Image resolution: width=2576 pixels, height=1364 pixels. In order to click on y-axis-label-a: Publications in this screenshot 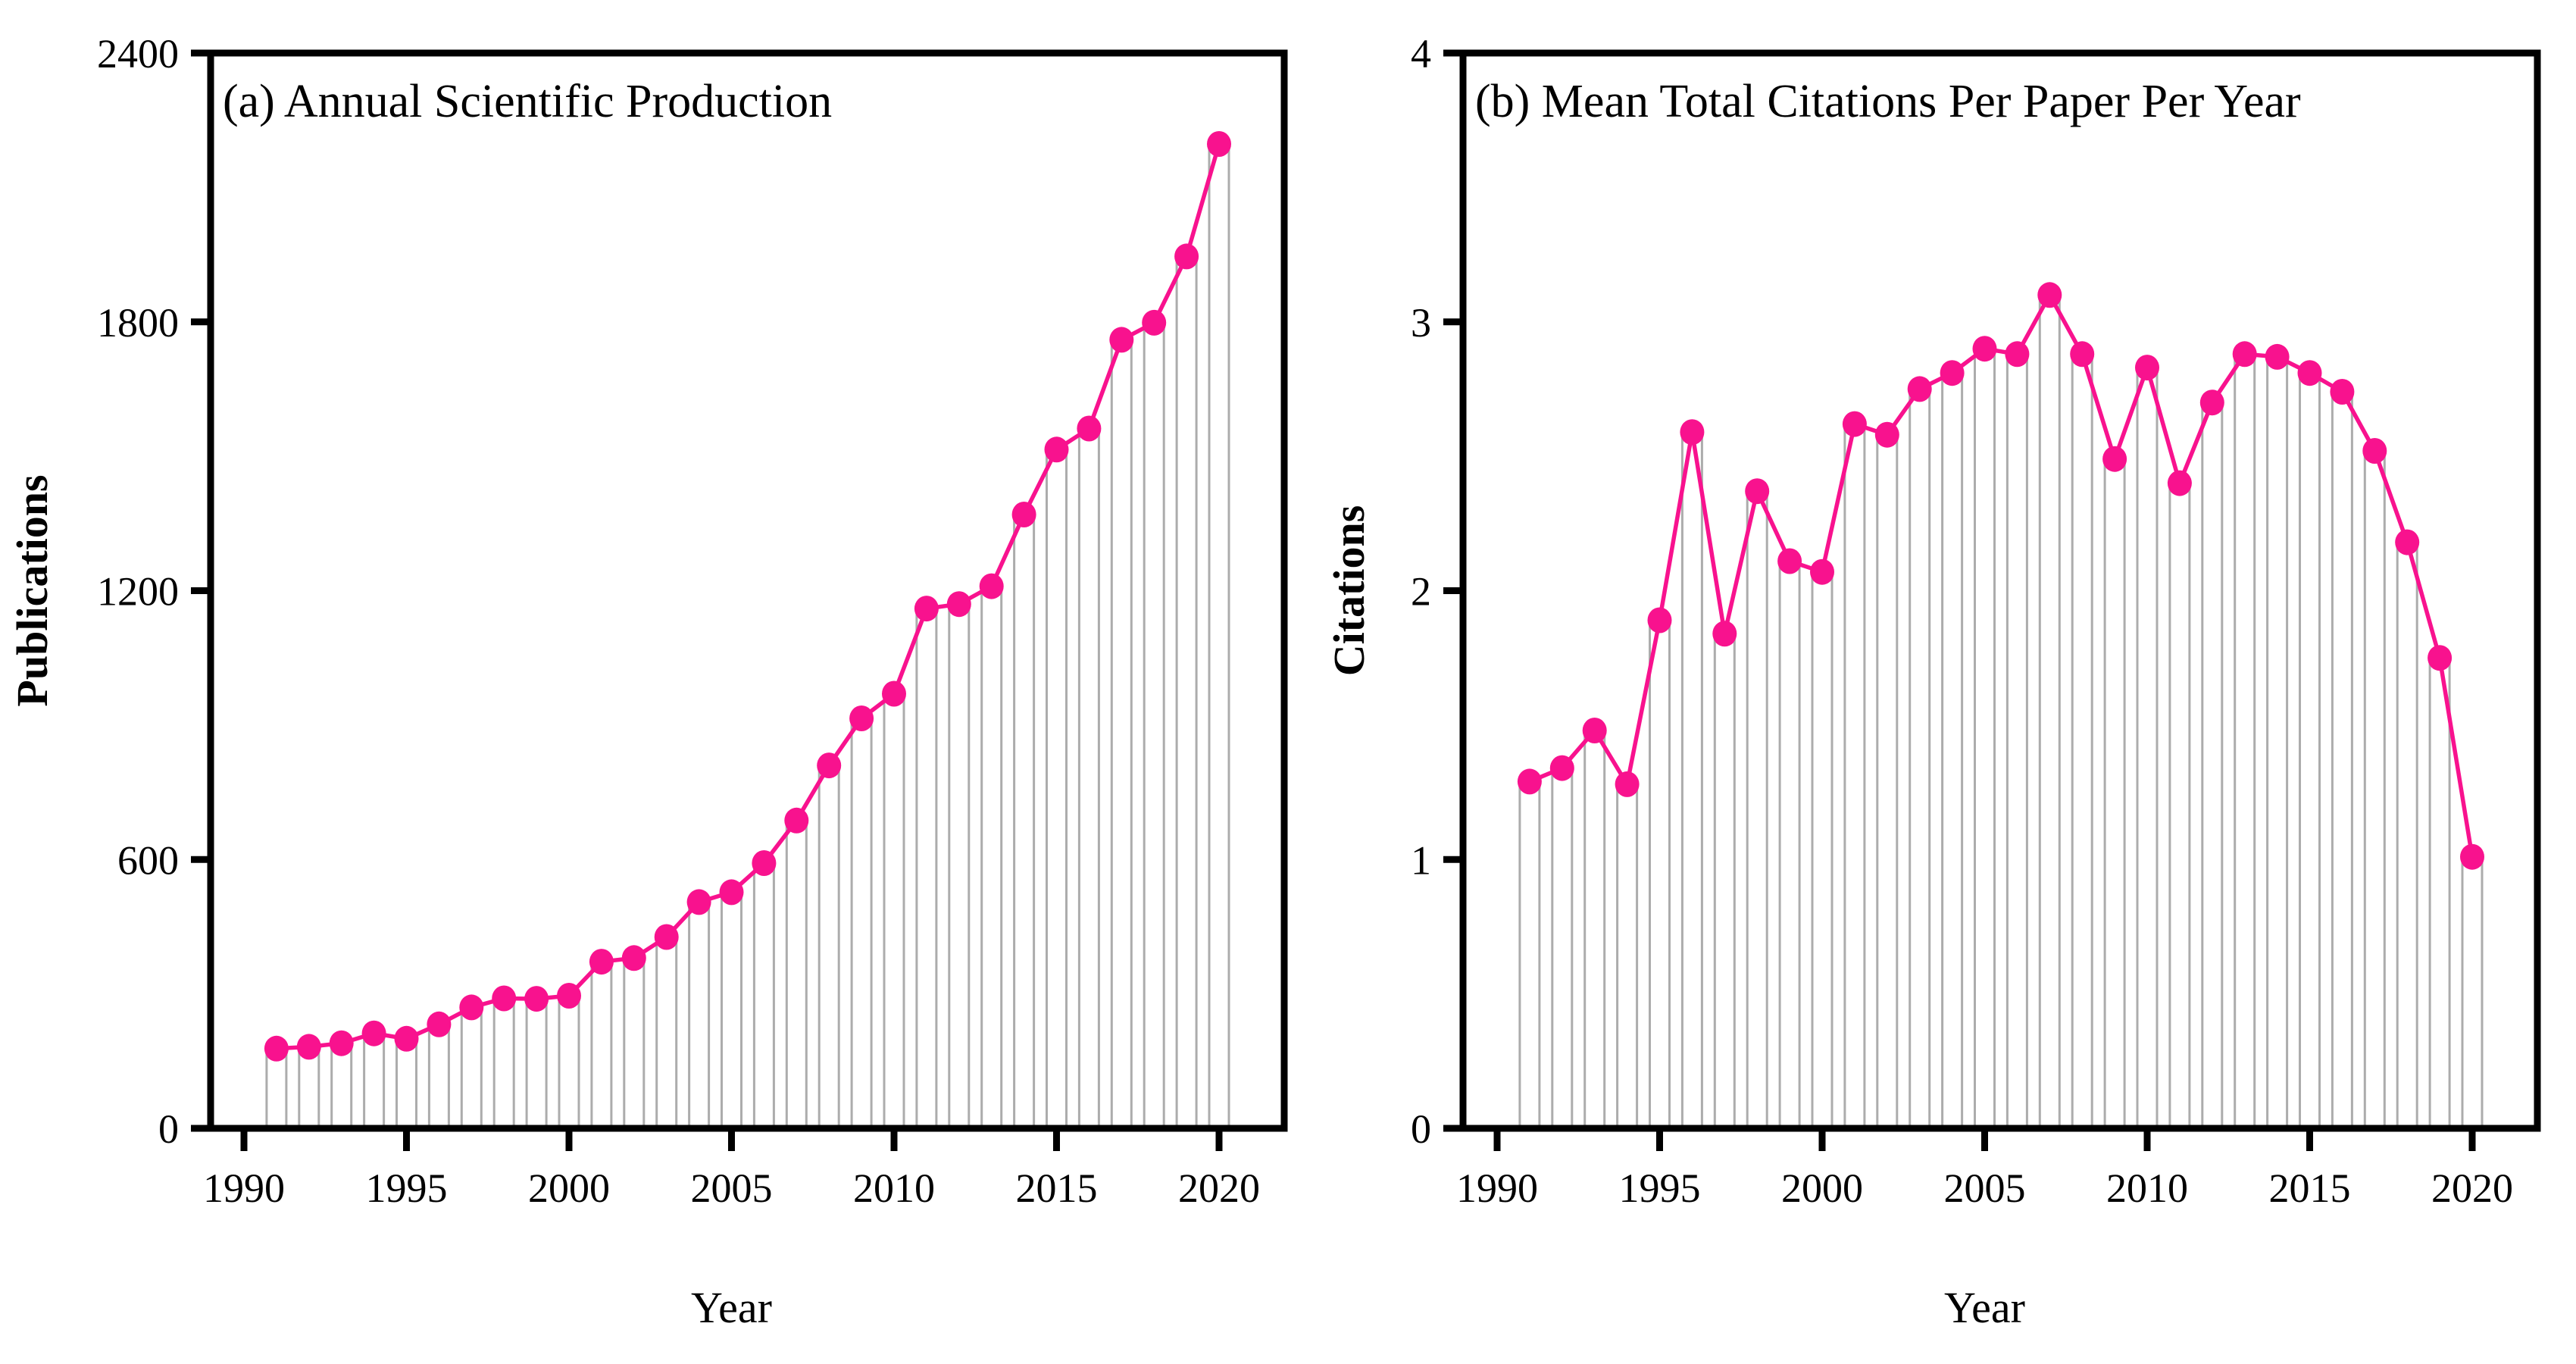, I will do `click(32, 590)`.